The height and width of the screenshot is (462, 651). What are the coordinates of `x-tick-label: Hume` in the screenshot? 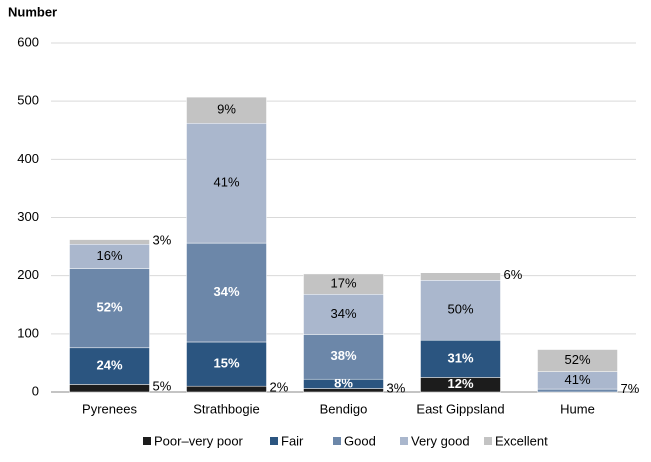 It's located at (577, 408).